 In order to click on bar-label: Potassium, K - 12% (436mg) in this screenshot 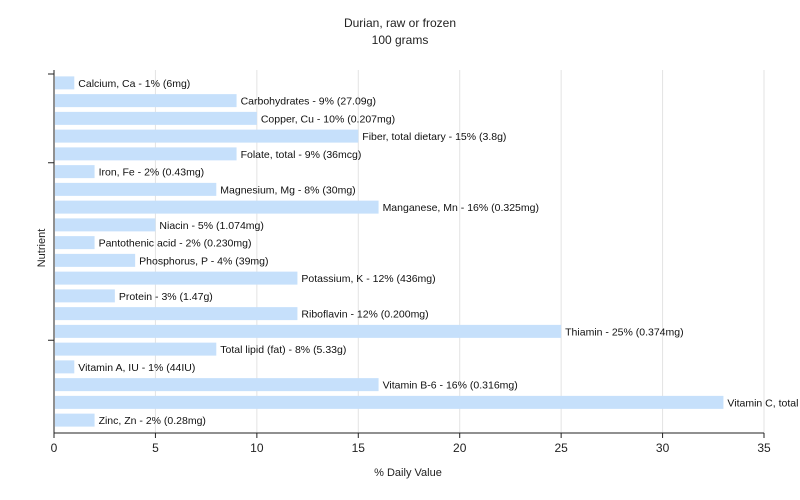, I will do `click(368, 279)`.